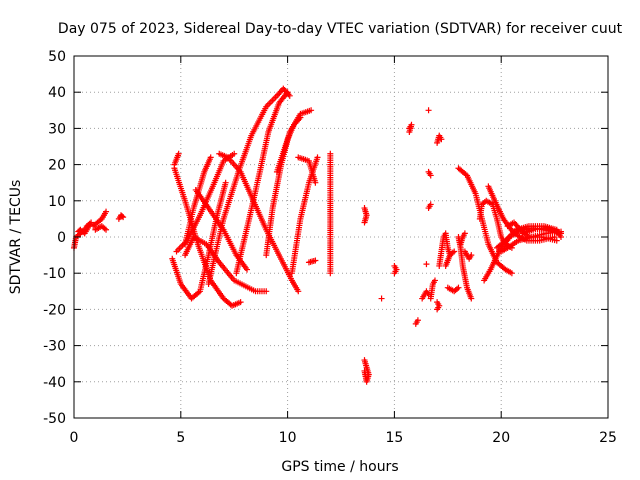 The image size is (640, 480). I want to click on y-tick-label: 40, so click(57, 93).